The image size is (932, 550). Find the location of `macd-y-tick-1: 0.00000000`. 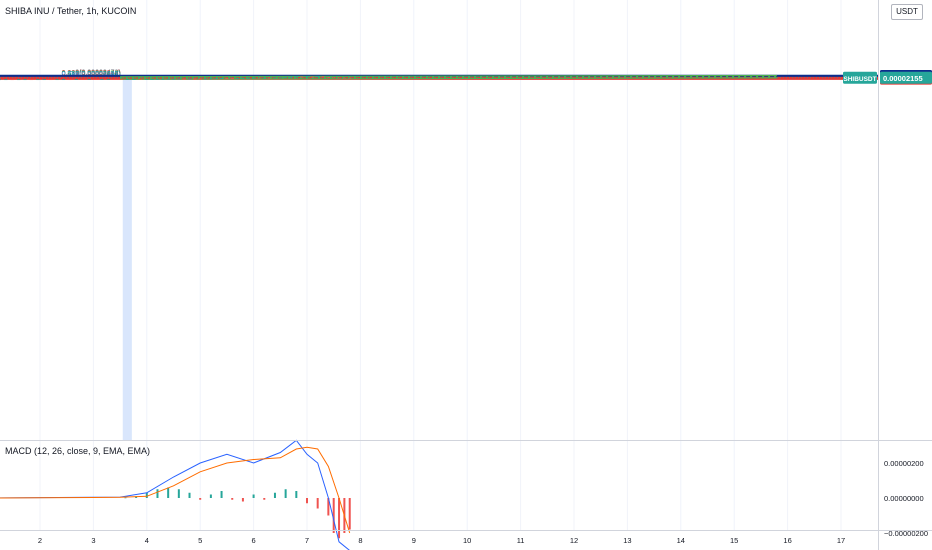

macd-y-tick-1: 0.00000000 is located at coordinates (904, 498).